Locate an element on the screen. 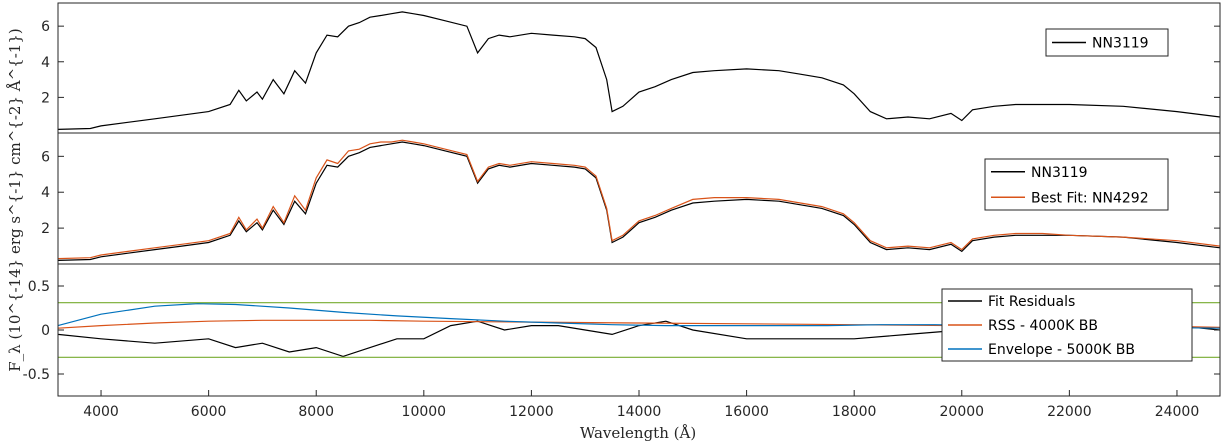 Image resolution: width=1222 pixels, height=445 pixels. x-tick-label: 4000 is located at coordinates (101, 412).